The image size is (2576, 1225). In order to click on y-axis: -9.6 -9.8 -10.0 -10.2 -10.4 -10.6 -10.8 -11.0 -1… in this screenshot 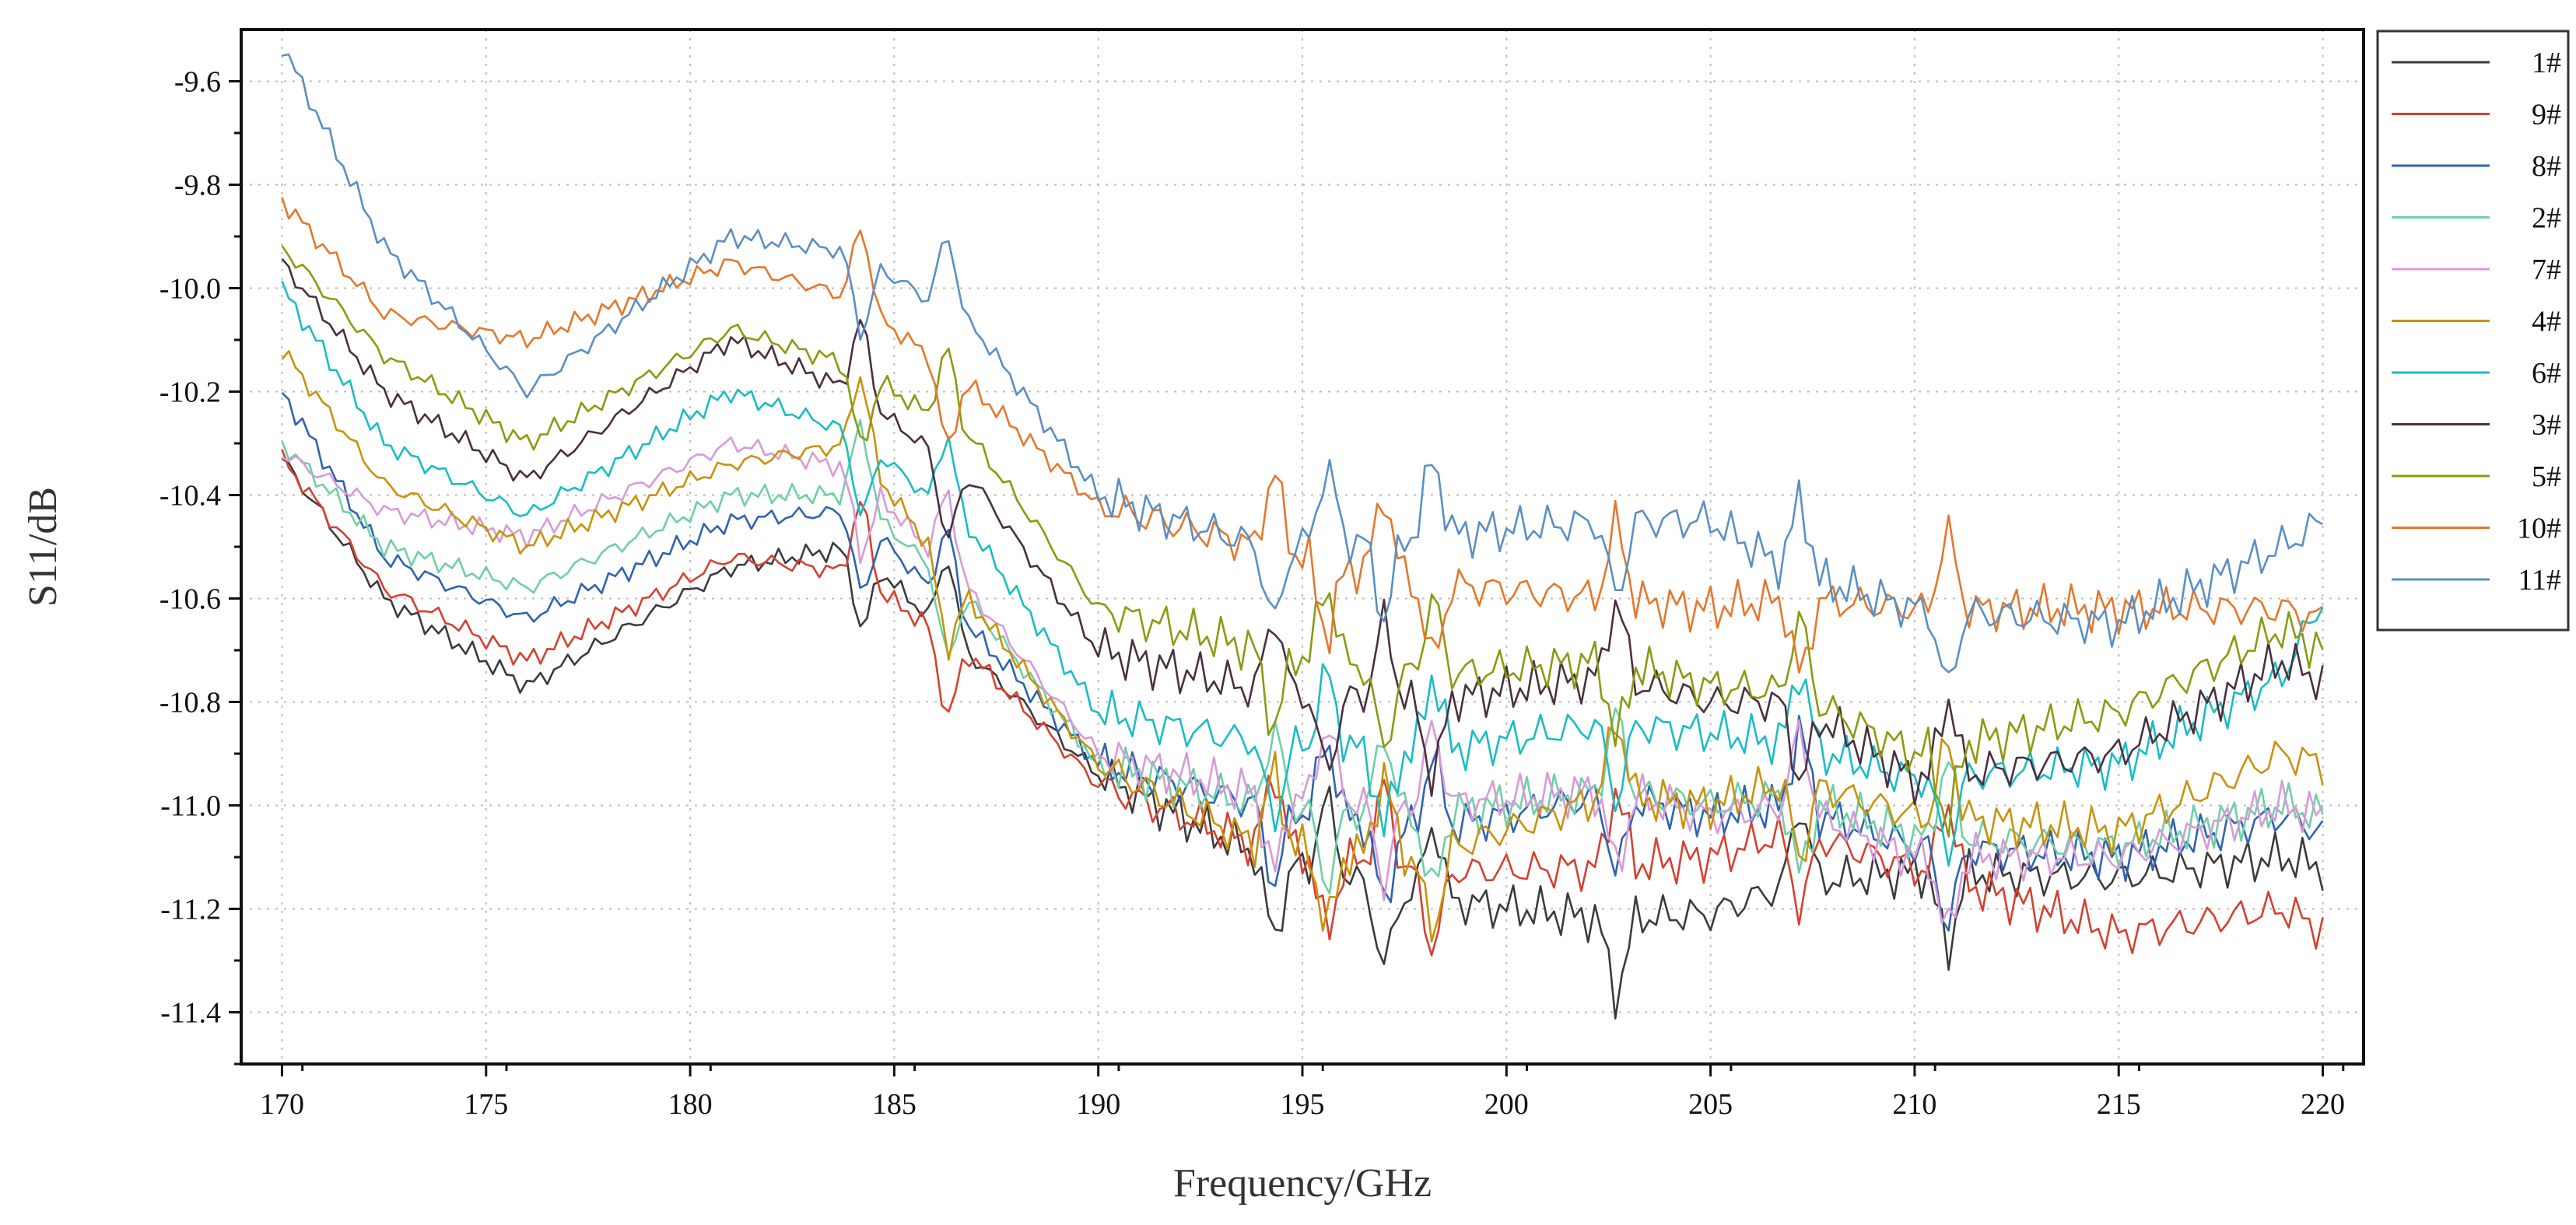, I will do `click(200, 566)`.